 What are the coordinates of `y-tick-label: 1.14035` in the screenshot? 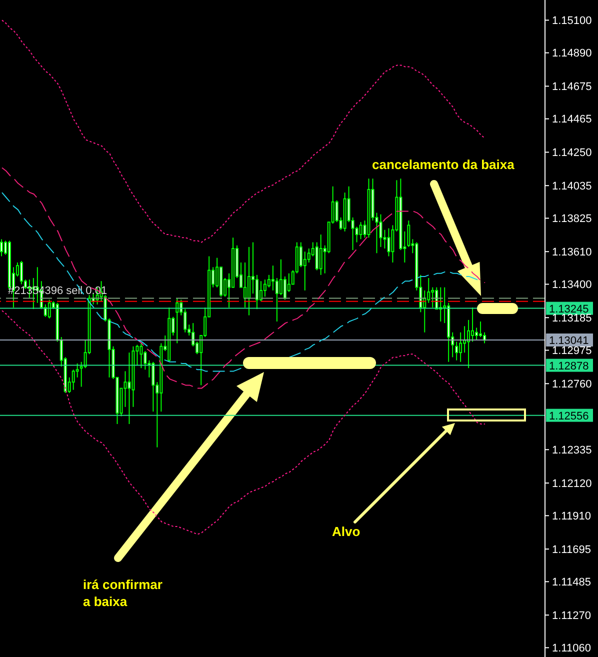 It's located at (572, 186).